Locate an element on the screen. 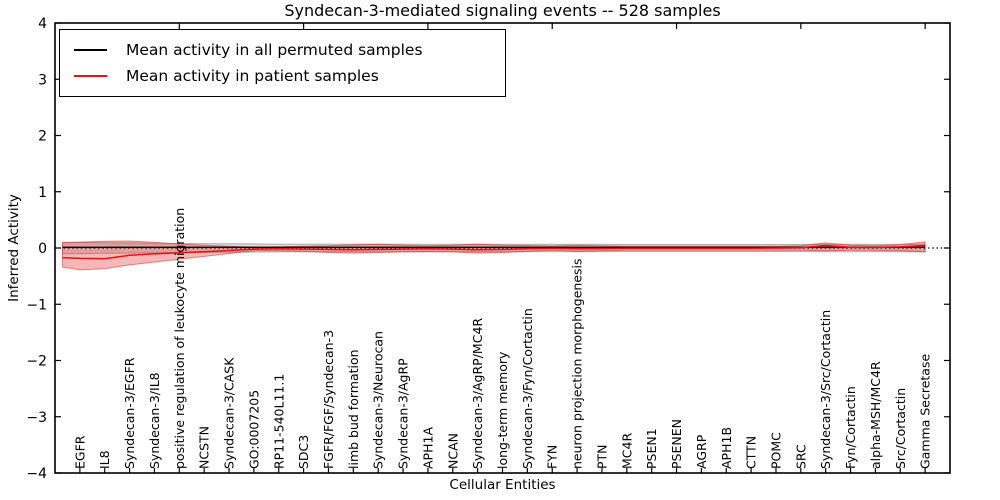 Image resolution: width=1000 pixels, height=500 pixels. x-category-label: Syndecan-3/IL8 is located at coordinates (154, 420).